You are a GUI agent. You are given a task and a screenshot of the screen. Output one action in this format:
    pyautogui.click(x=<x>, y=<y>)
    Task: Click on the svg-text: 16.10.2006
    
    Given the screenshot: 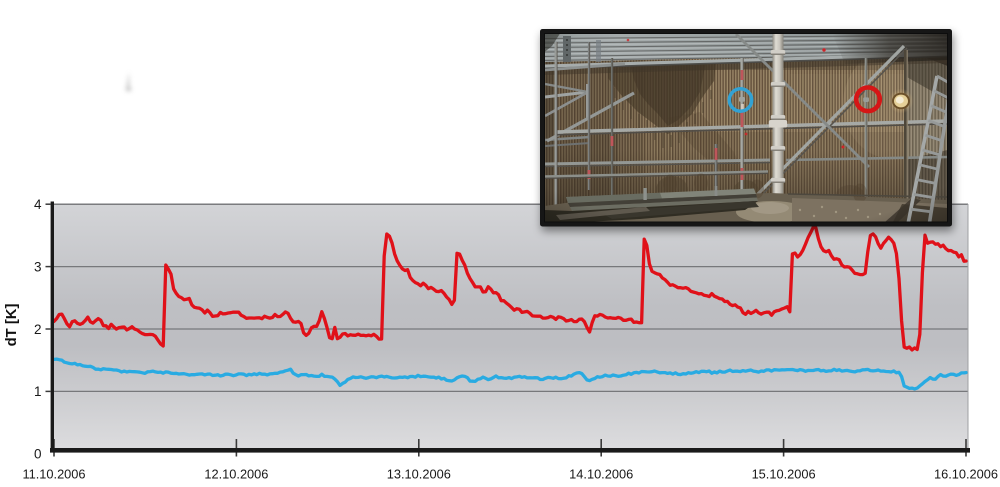 What is the action you would take?
    pyautogui.click(x=966, y=474)
    